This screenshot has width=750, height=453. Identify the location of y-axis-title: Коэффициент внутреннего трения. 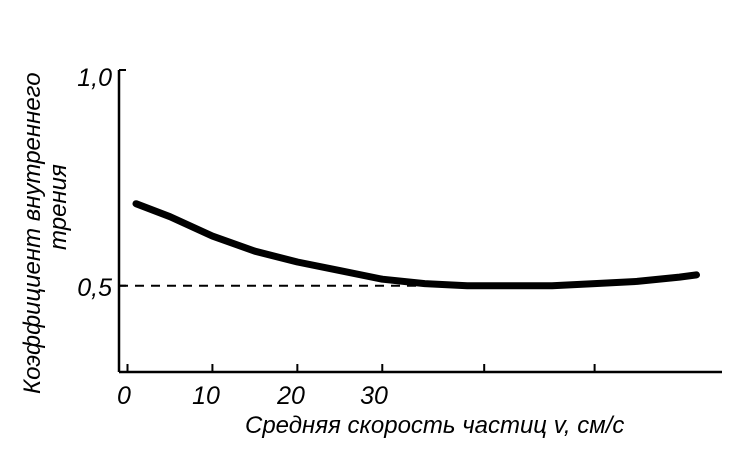
(45, 233).